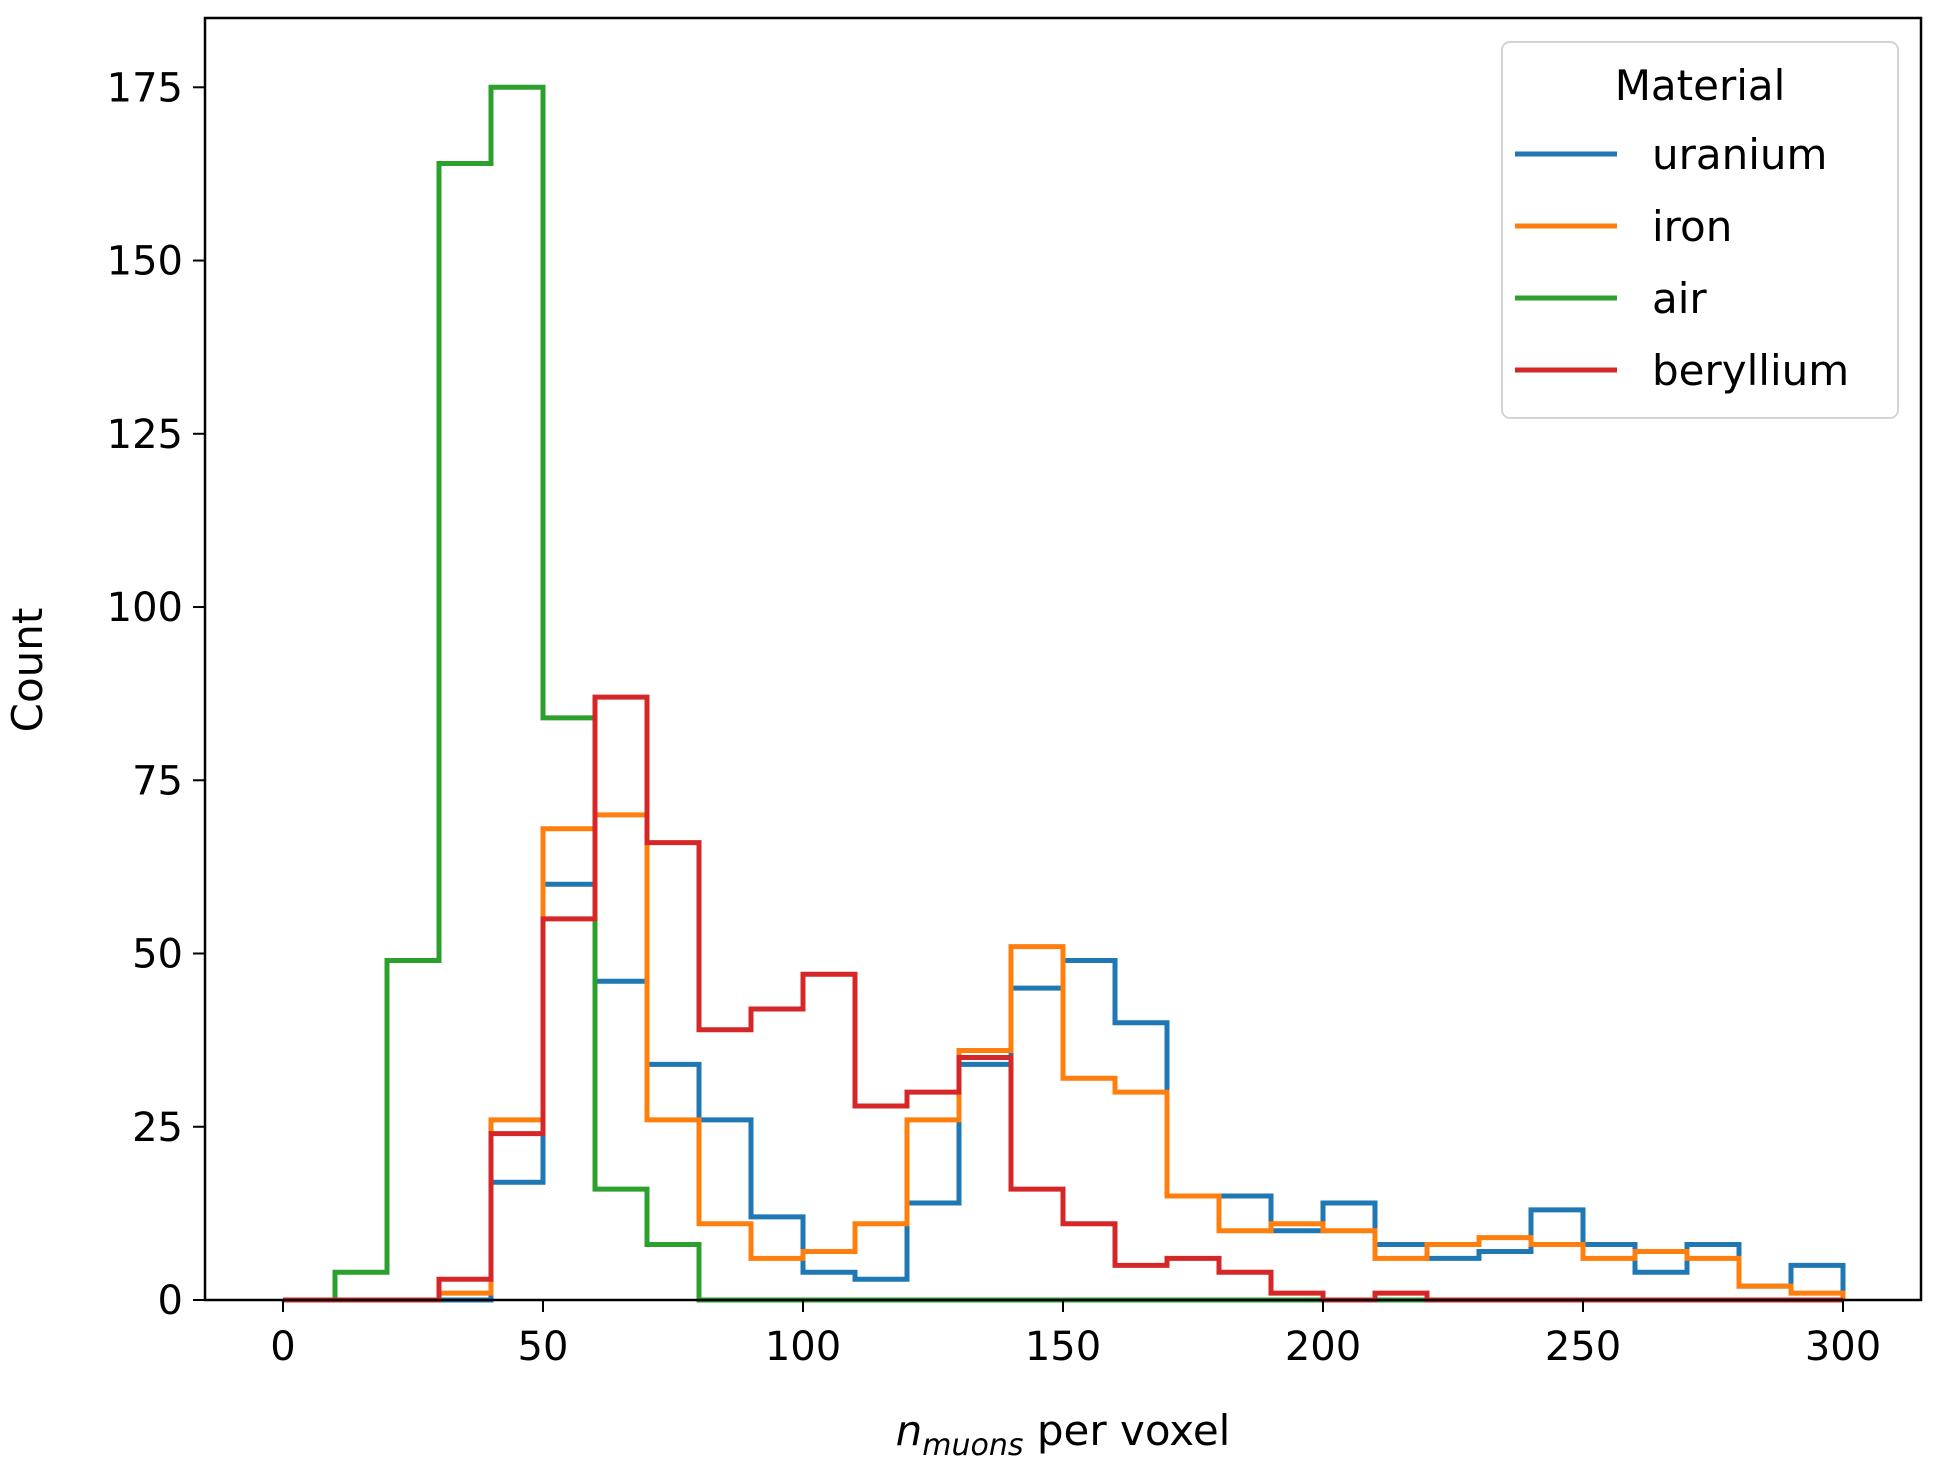  What do you see at coordinates (157, 955) in the screenshot?
I see `y-tick-label: 50` at bounding box center [157, 955].